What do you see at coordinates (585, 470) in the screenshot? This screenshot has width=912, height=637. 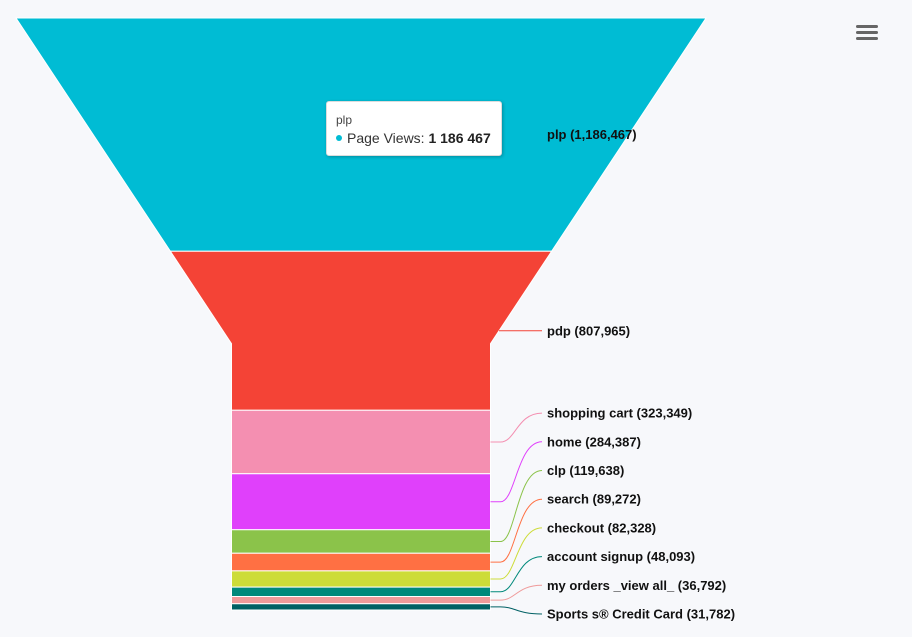 I see `data-label: clp (119,638)` at bounding box center [585, 470].